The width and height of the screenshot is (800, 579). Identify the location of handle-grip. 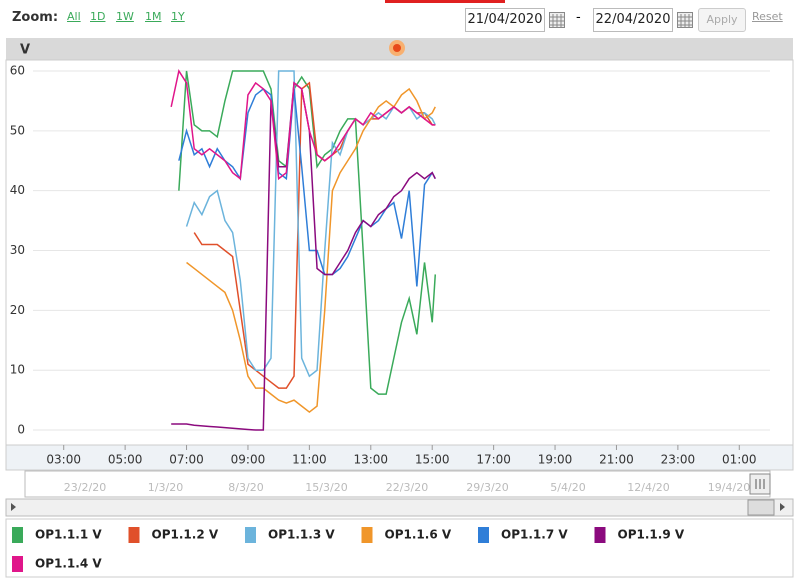
(760, 484).